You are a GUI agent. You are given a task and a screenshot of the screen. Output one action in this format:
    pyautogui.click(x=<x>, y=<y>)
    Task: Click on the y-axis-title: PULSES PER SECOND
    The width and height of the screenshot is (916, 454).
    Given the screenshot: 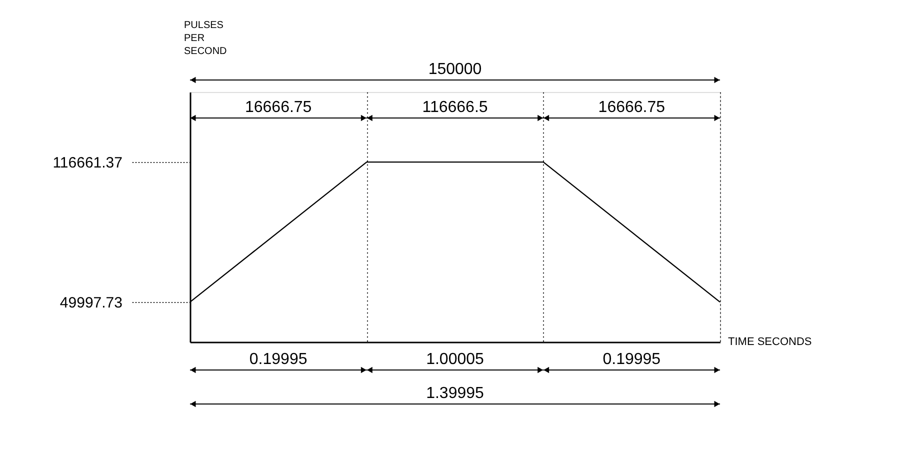 What is the action you would take?
    pyautogui.click(x=205, y=38)
    